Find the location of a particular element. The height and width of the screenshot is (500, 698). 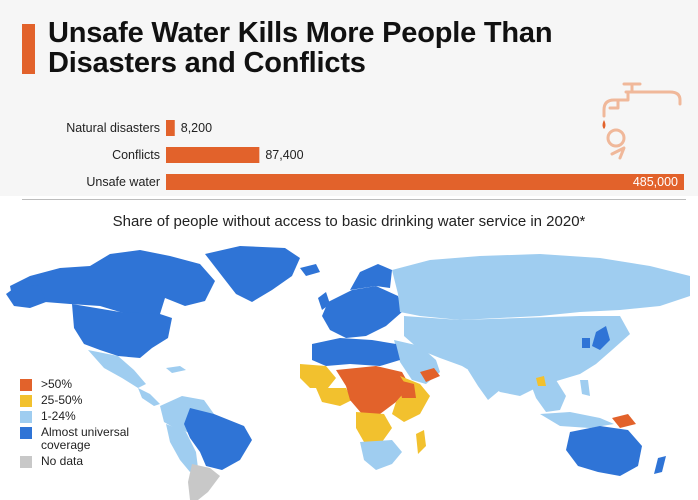

map-iceland is located at coordinates (310, 270).